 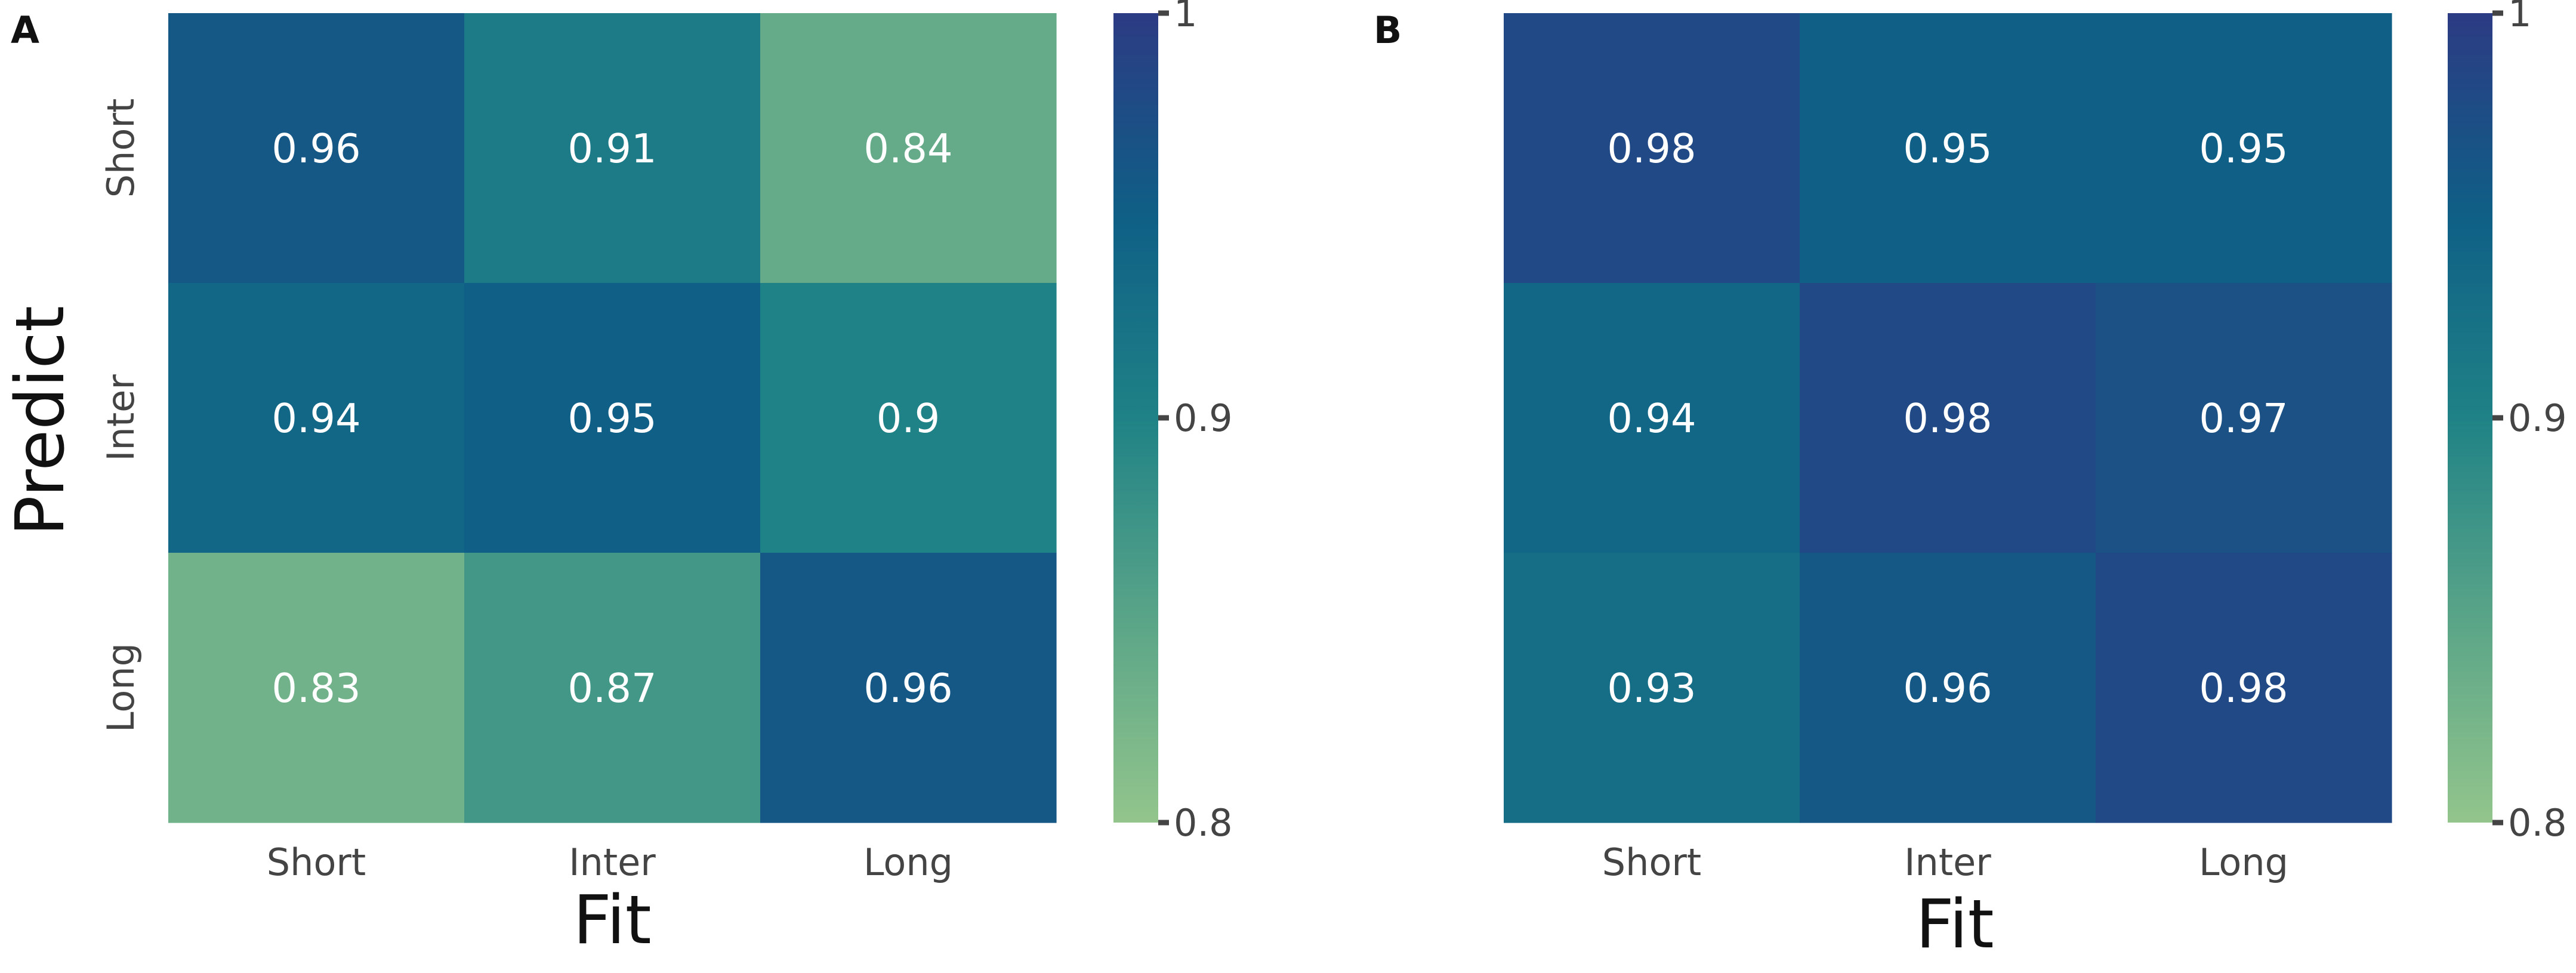 What do you see at coordinates (121, 417) in the screenshot?
I see `y-tick-label: Inter` at bounding box center [121, 417].